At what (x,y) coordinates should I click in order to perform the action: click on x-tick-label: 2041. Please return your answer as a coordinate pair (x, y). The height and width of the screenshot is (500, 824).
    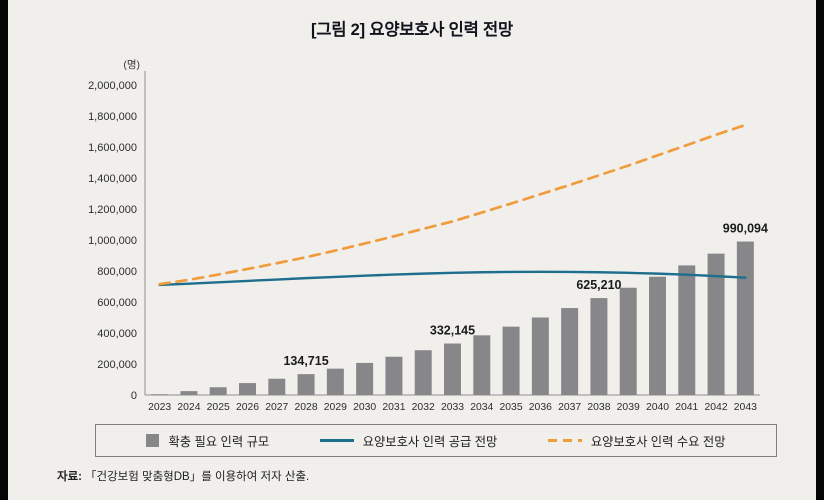
    Looking at the image, I should click on (686, 407).